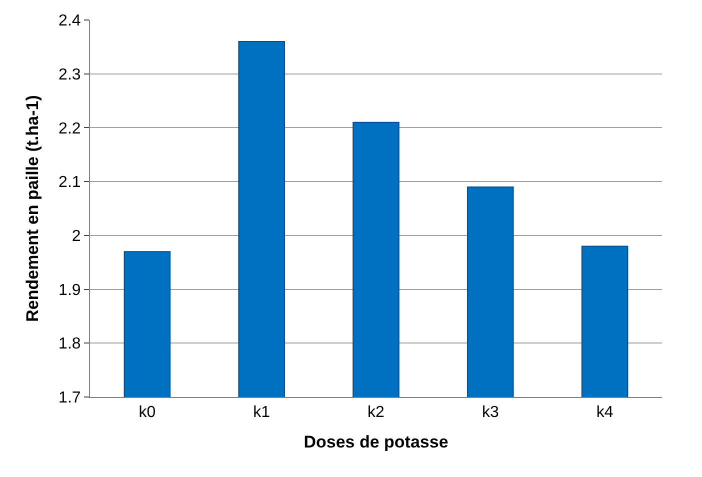 This screenshot has height=477, width=702. I want to click on y-axis-title: Rendement en paille (t.ha-1), so click(32, 208).